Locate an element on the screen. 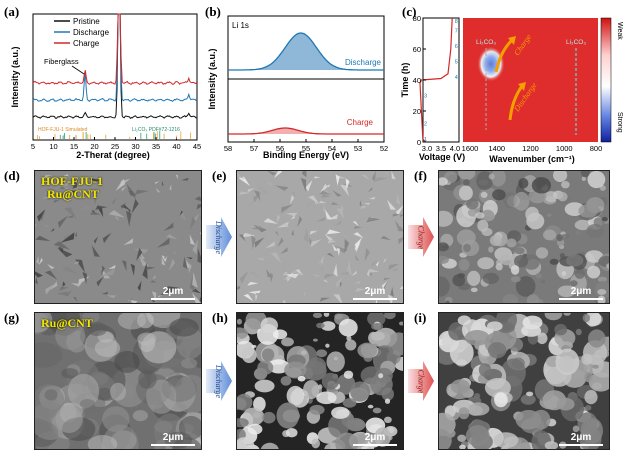  li2co3-annotation-left: Li₂CO₃ is located at coordinates (486, 42).